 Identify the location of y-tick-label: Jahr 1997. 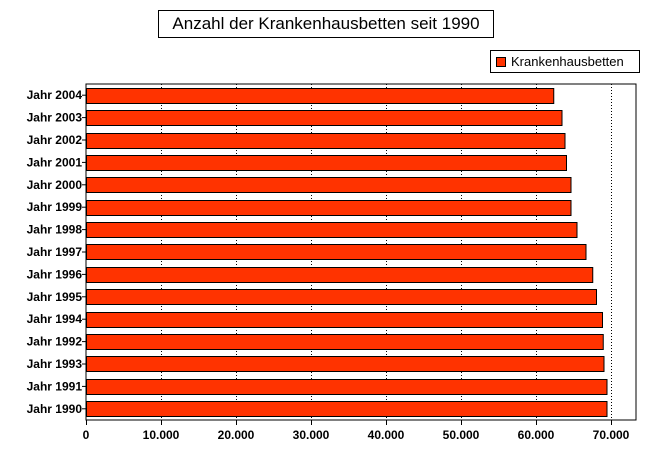
(55, 252).